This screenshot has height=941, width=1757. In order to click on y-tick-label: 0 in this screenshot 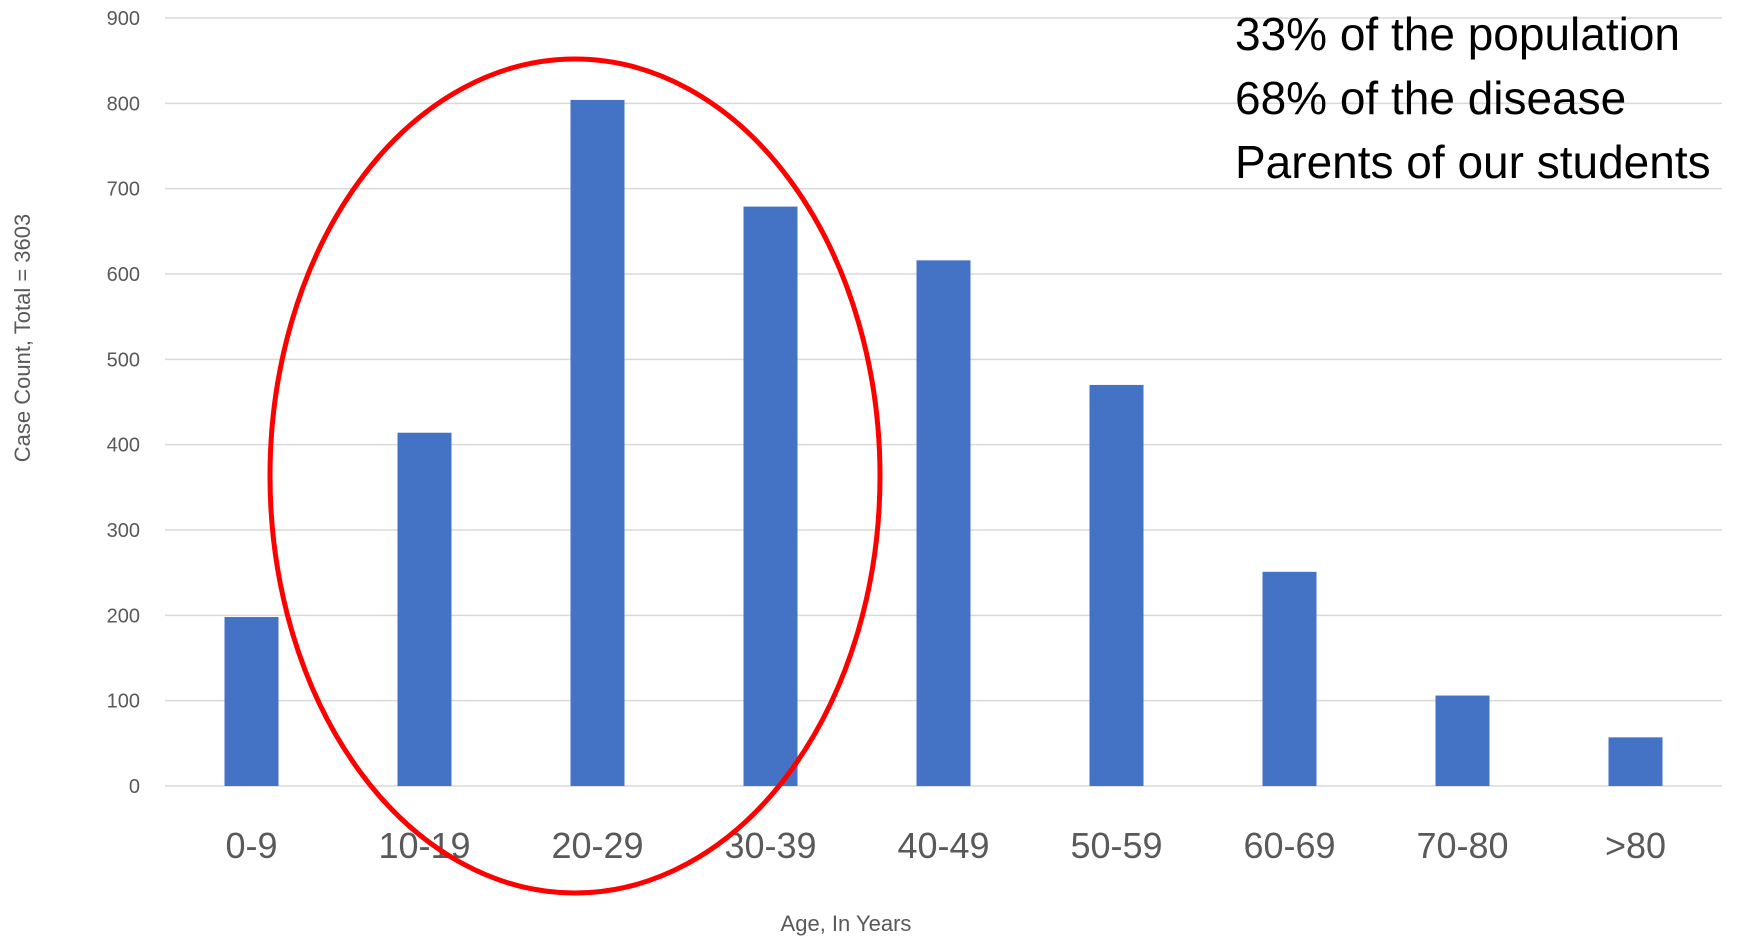, I will do `click(134, 787)`.